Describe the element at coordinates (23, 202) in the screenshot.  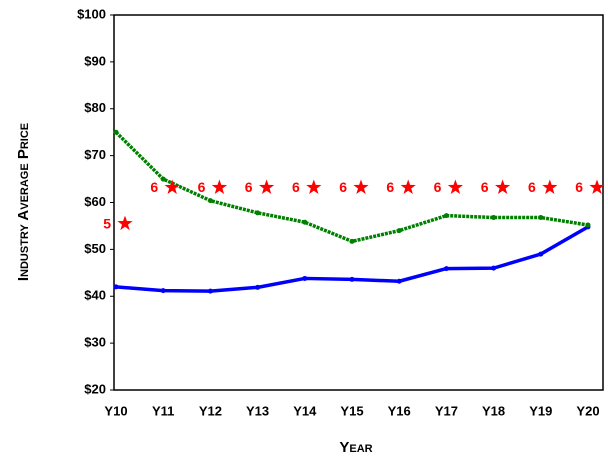
I see `y-axis-title: Industry Average Price` at that location.